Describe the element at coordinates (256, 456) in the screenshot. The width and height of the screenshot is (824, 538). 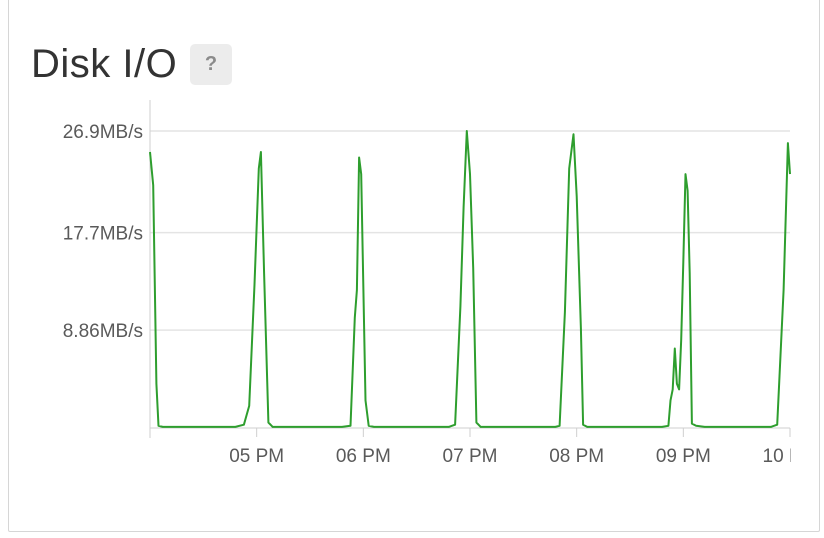
I see `x-tick-label: 05 PM` at that location.